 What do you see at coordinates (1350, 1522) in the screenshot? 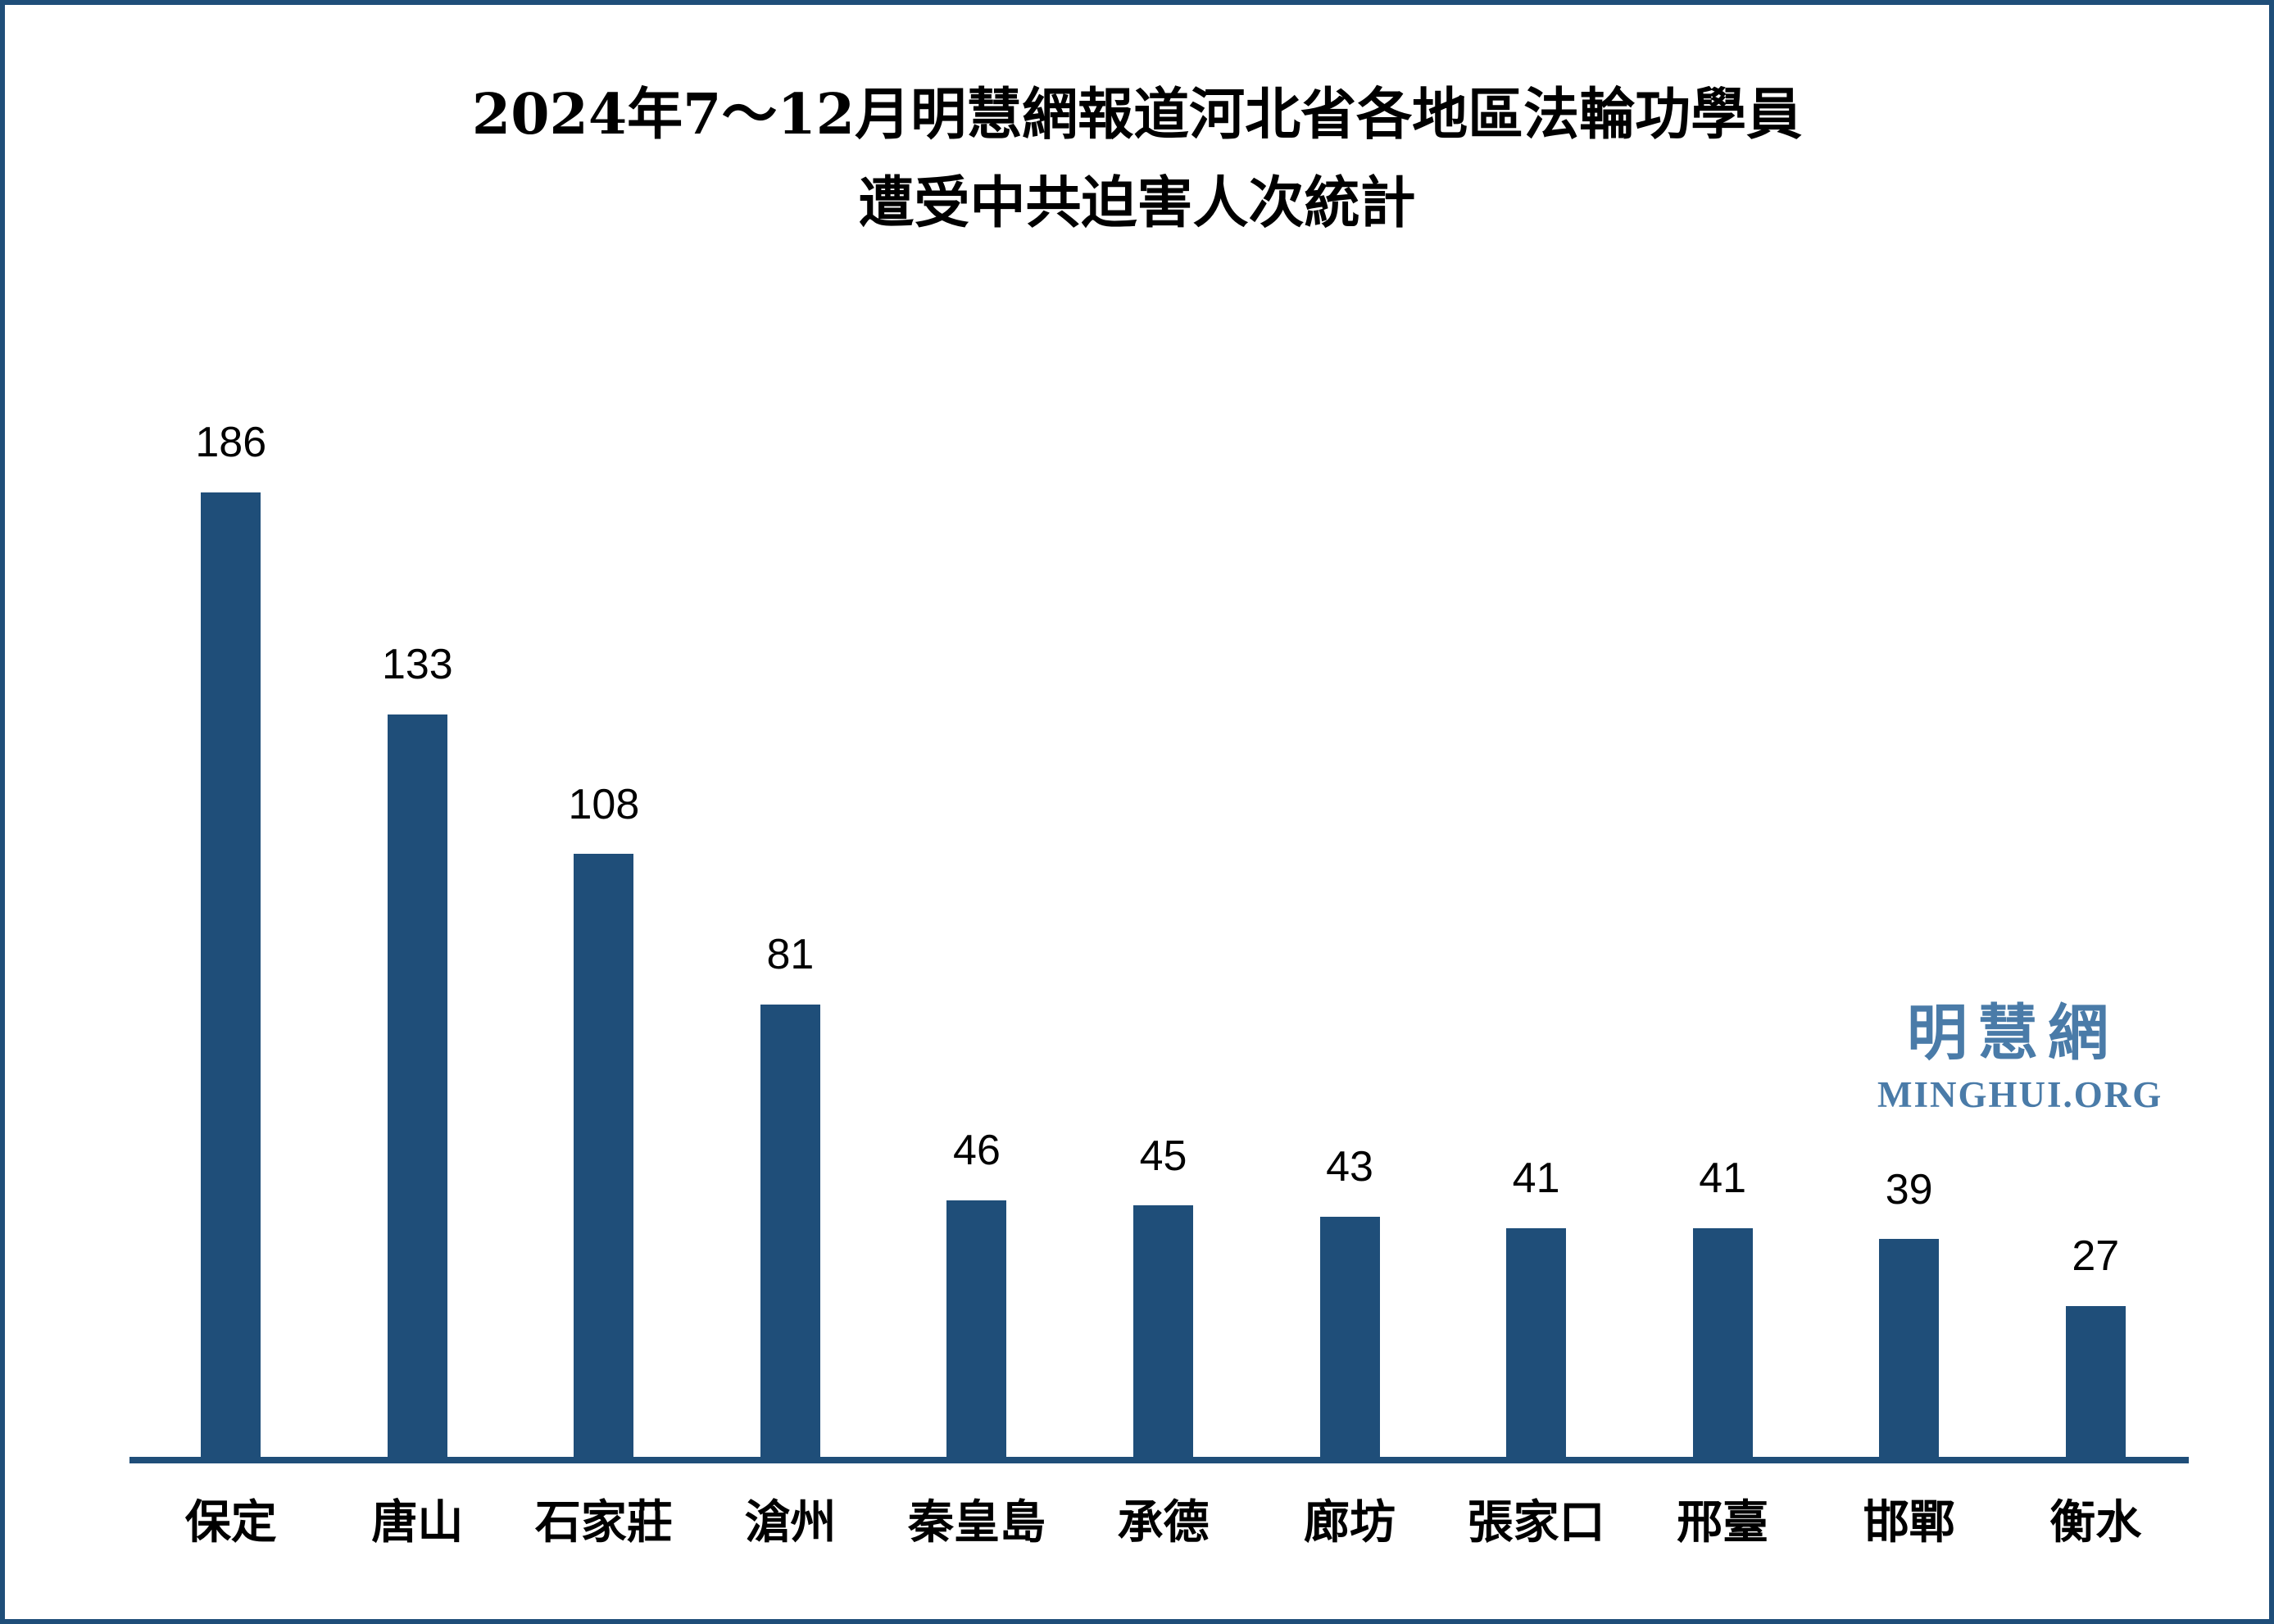
I see `x-axis-label: 廊坊` at bounding box center [1350, 1522].